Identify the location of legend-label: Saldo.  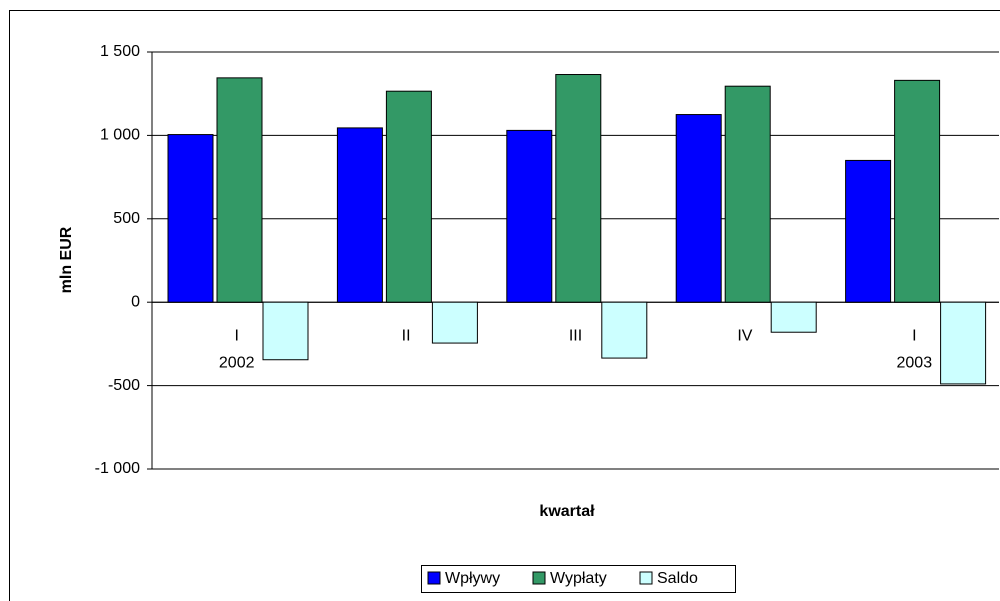
(677, 578).